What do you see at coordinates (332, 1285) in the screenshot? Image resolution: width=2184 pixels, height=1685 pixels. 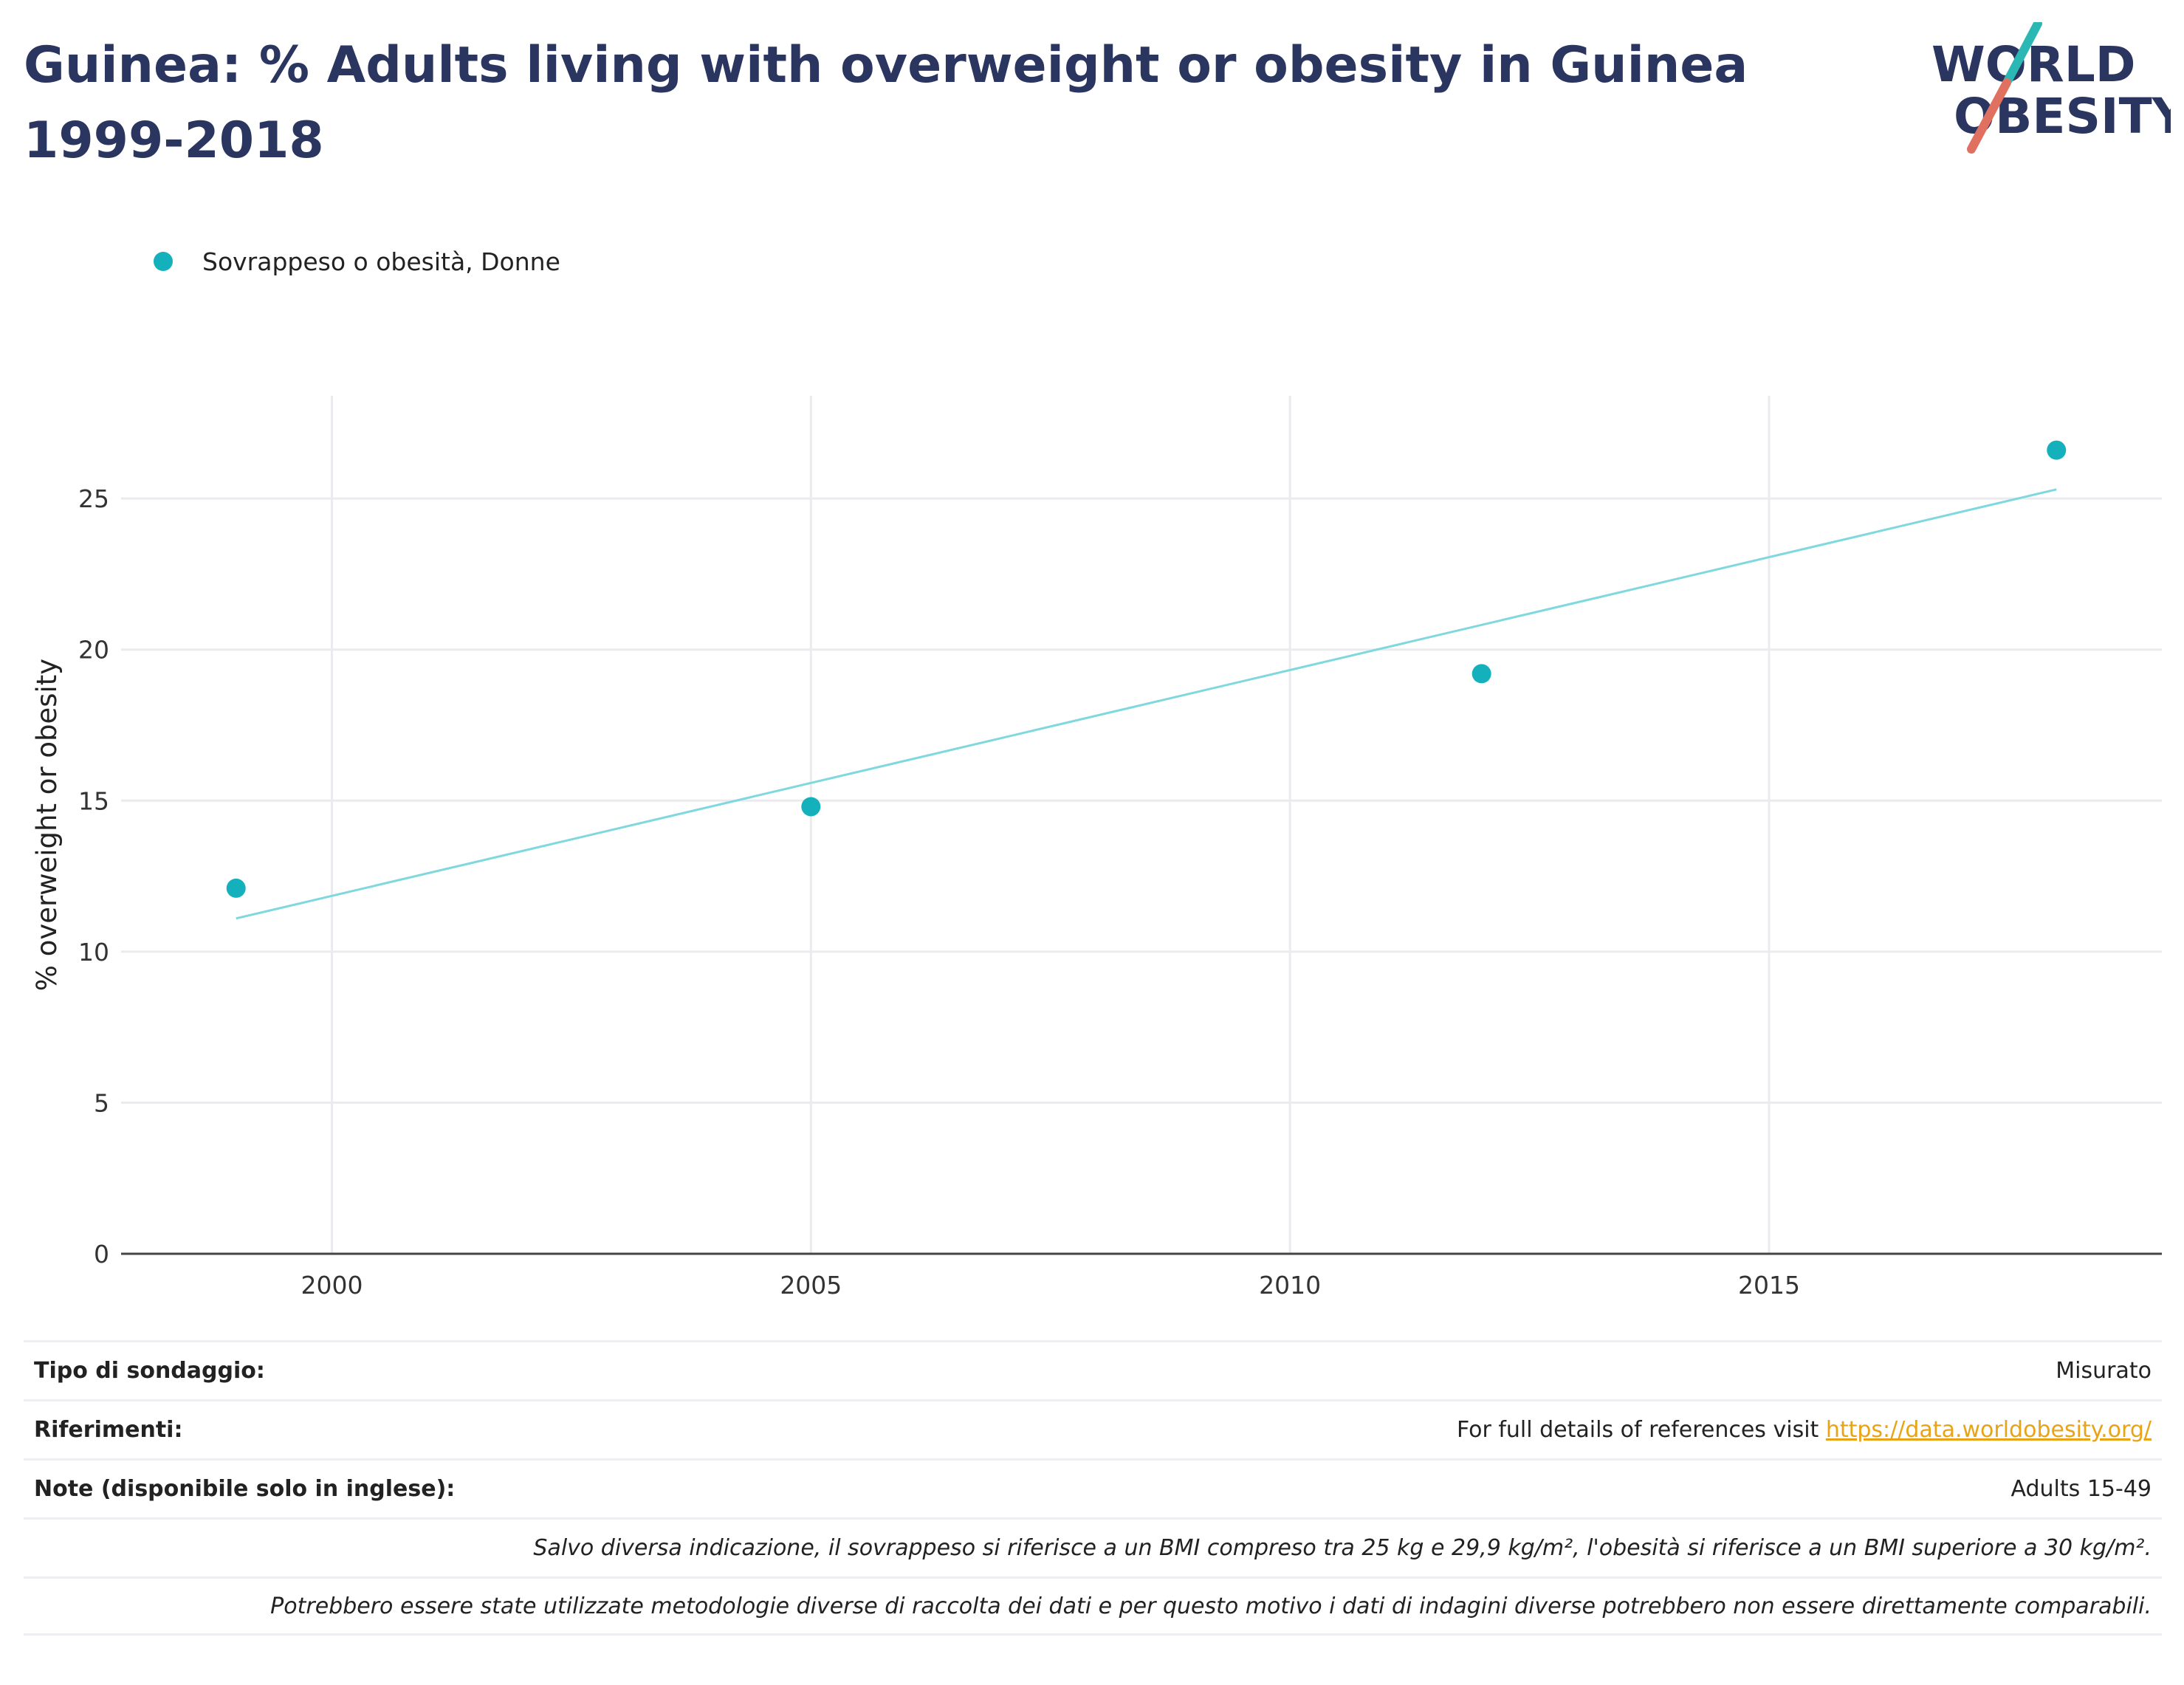 I see `x-tick-label: 2000` at bounding box center [332, 1285].